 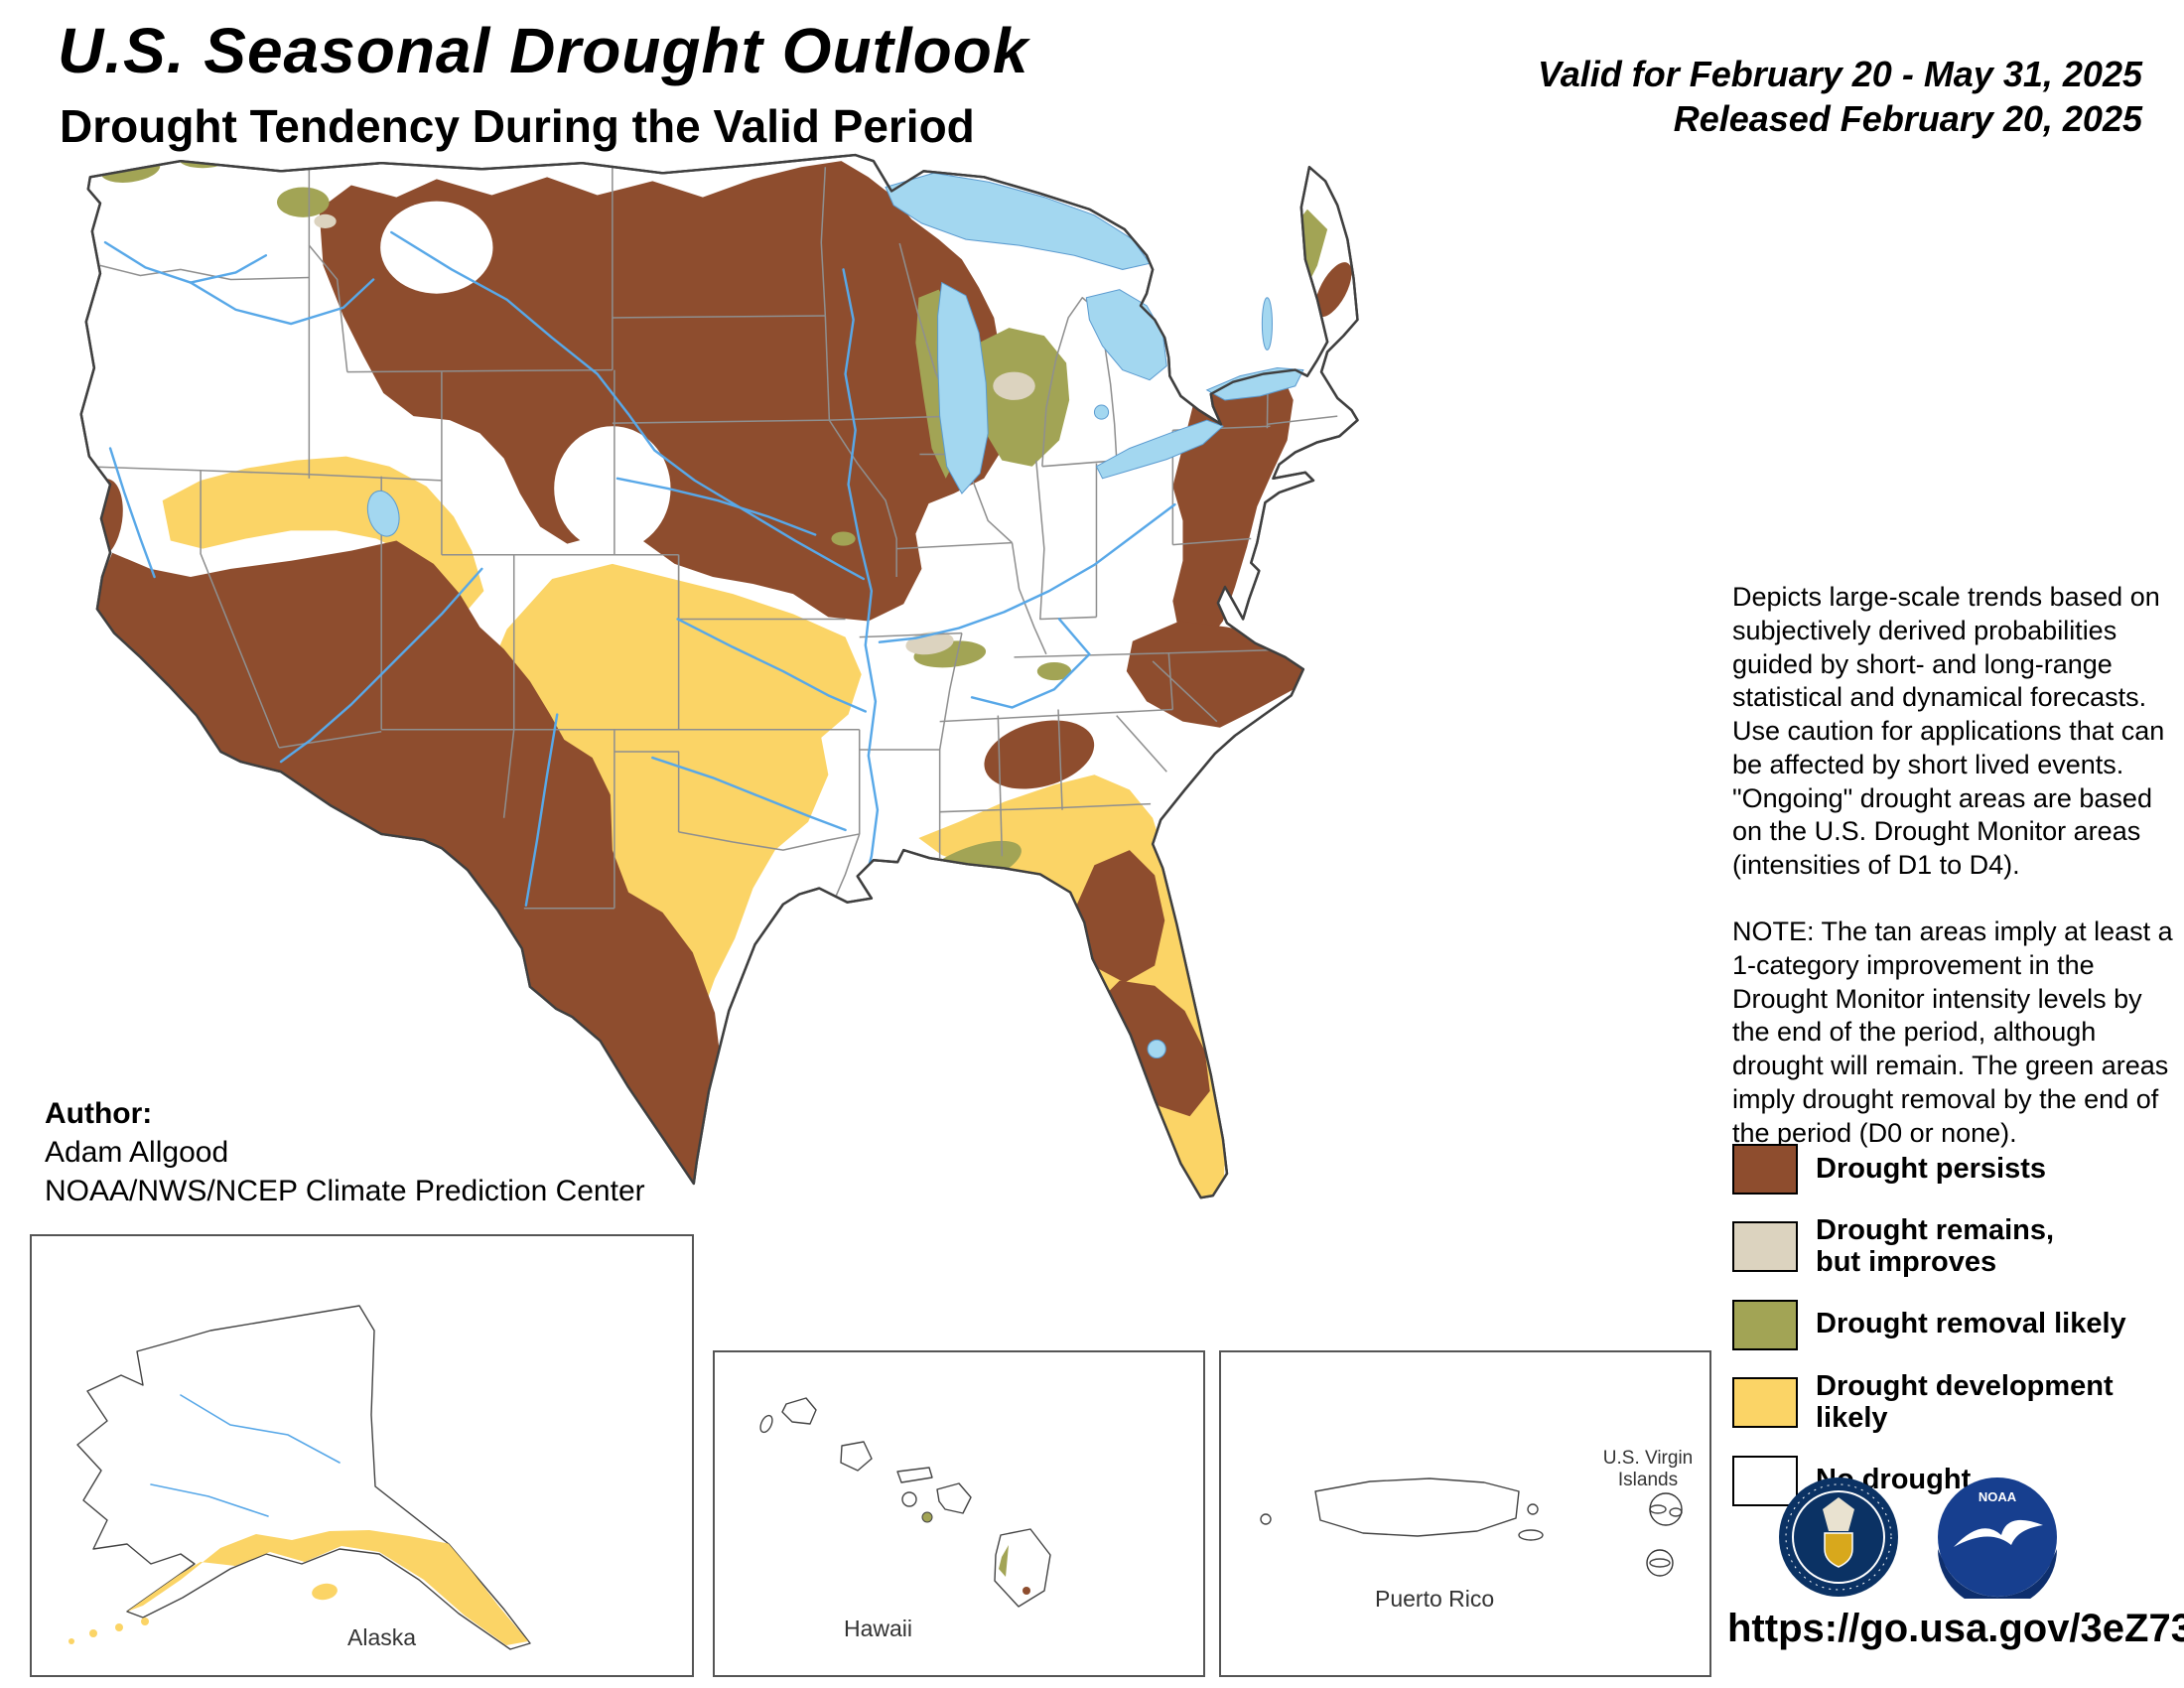 I want to click on shortlink-url: https://go.usa.gov/3eZ73, so click(x=1955, y=1628).